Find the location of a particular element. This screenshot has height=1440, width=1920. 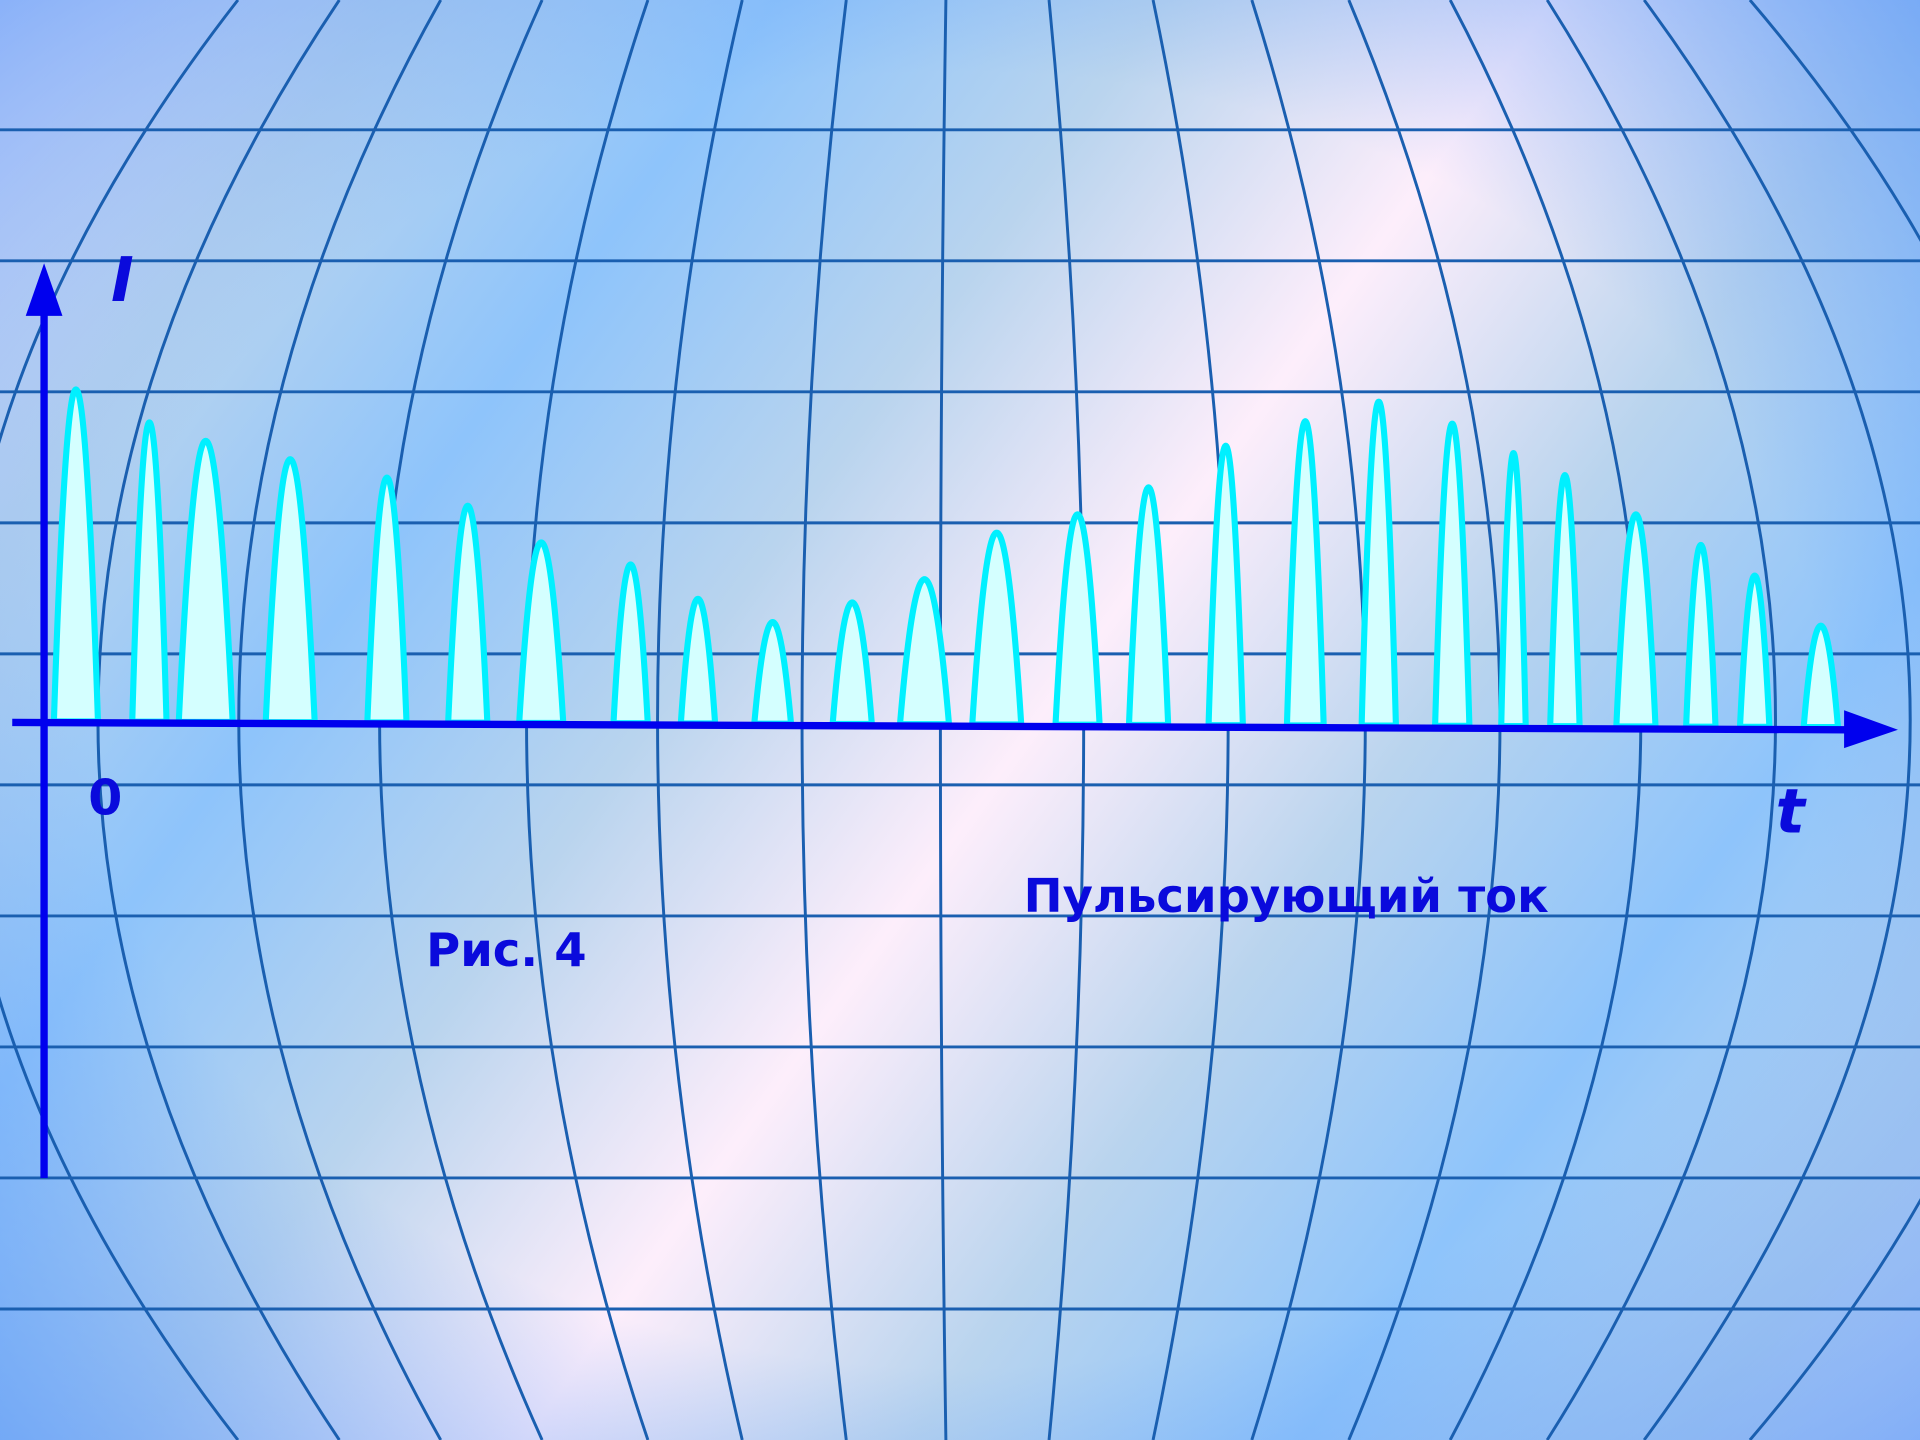

x-axis is located at coordinates (930, 726).